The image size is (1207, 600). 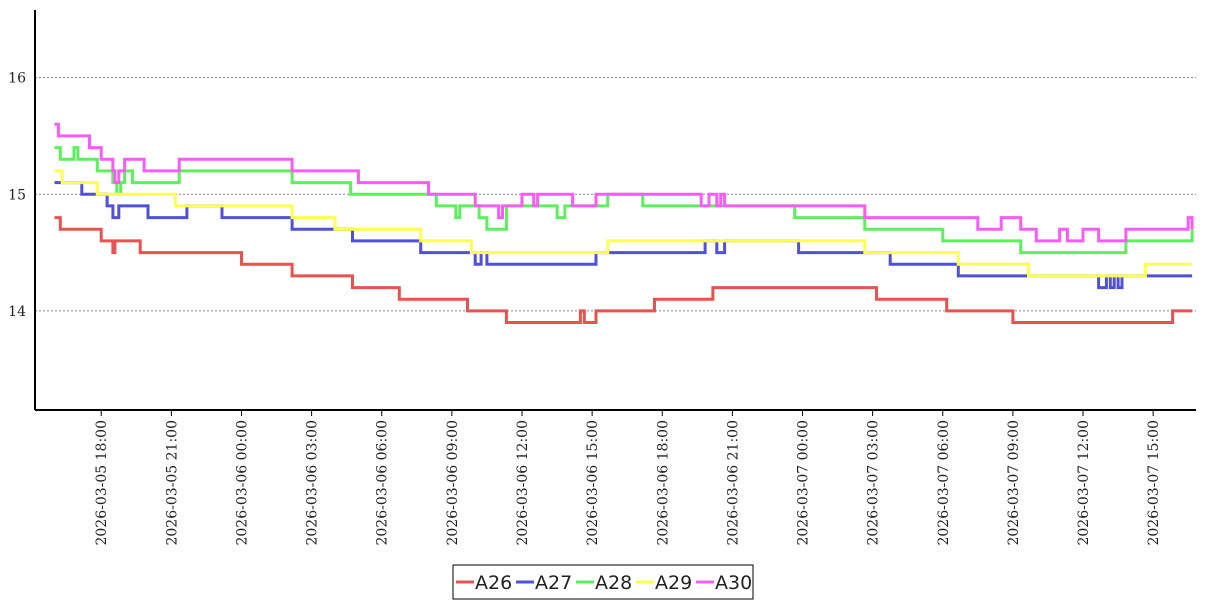 I want to click on x-tick-label: 2026-03-06 06:00, so click(x=383, y=483).